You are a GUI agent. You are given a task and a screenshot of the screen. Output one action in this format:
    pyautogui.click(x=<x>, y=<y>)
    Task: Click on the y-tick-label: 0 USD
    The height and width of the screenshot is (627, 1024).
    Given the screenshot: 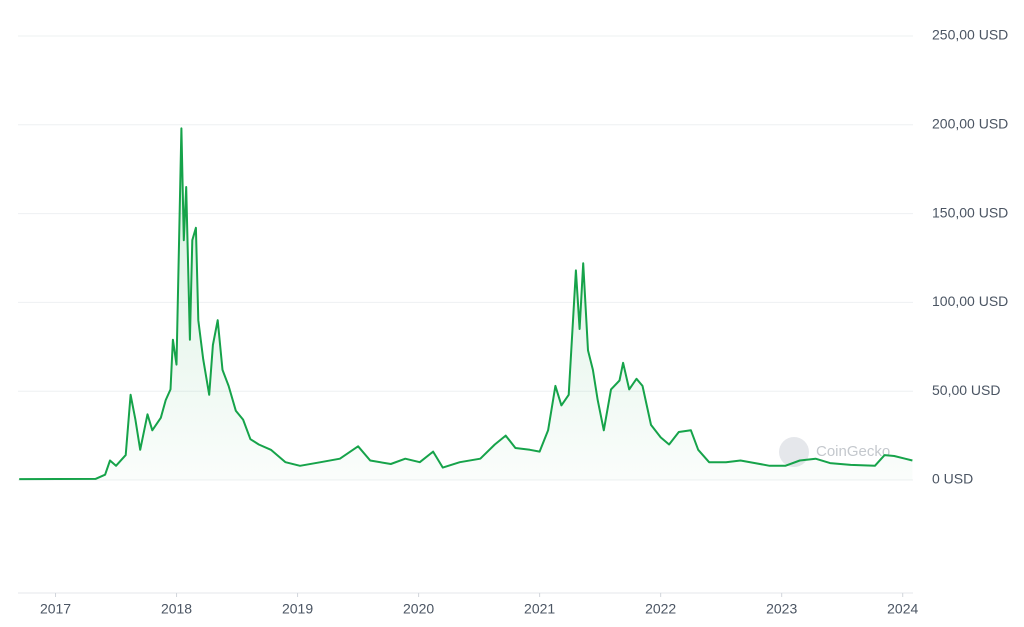 What is the action you would take?
    pyautogui.click(x=952, y=479)
    